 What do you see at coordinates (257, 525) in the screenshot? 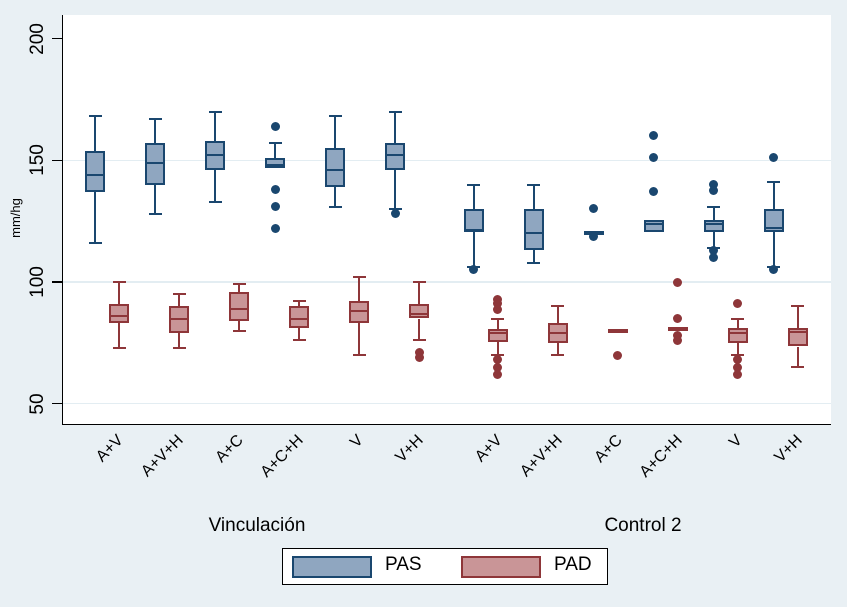
I see `group-label-vinculacion: Vinculación` at bounding box center [257, 525].